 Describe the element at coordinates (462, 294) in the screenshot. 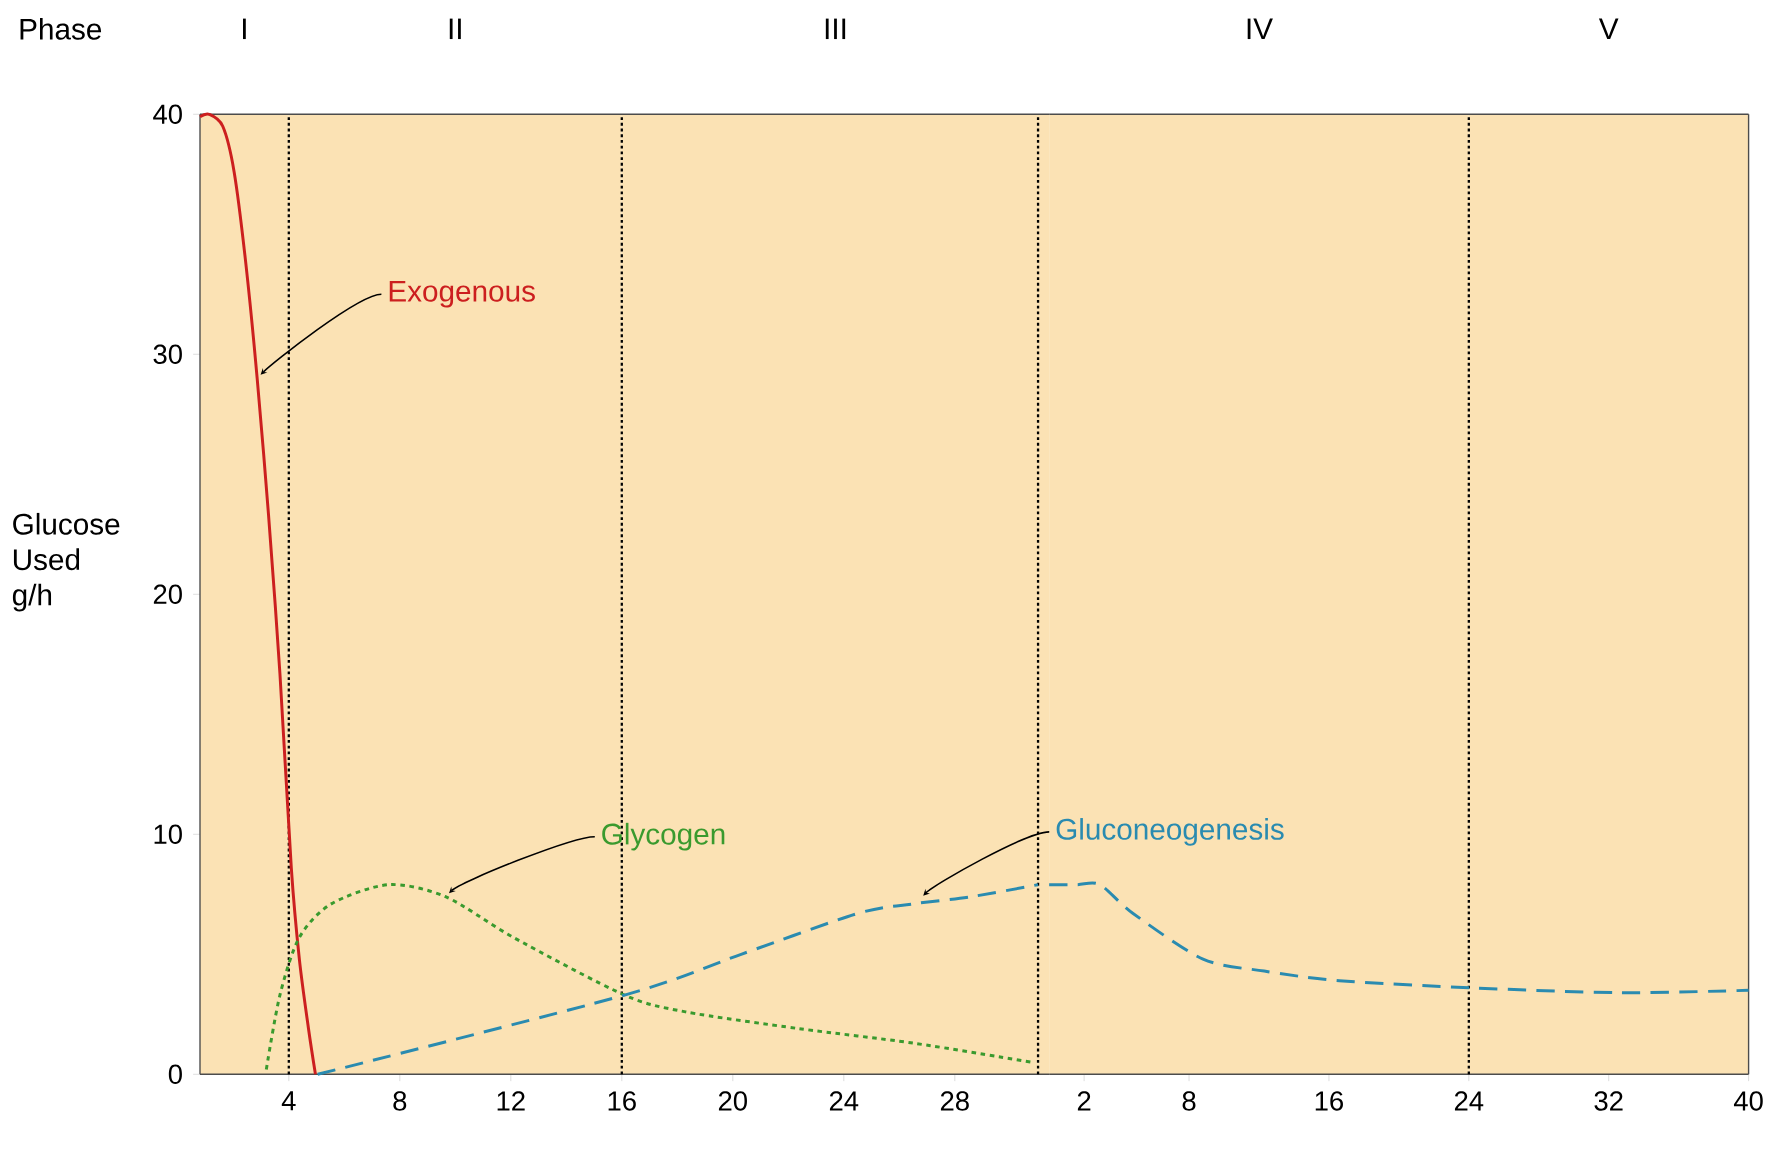

I see `text: Exogenous` at that location.